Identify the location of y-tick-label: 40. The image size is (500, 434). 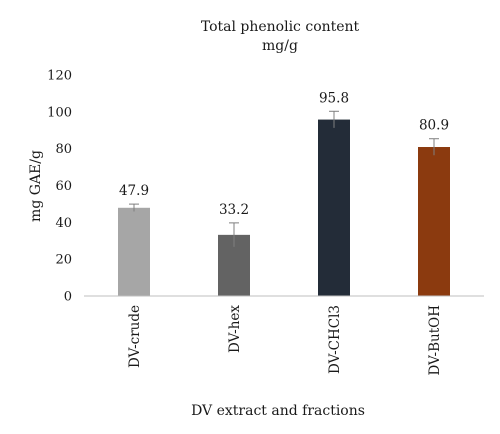
(63, 223).